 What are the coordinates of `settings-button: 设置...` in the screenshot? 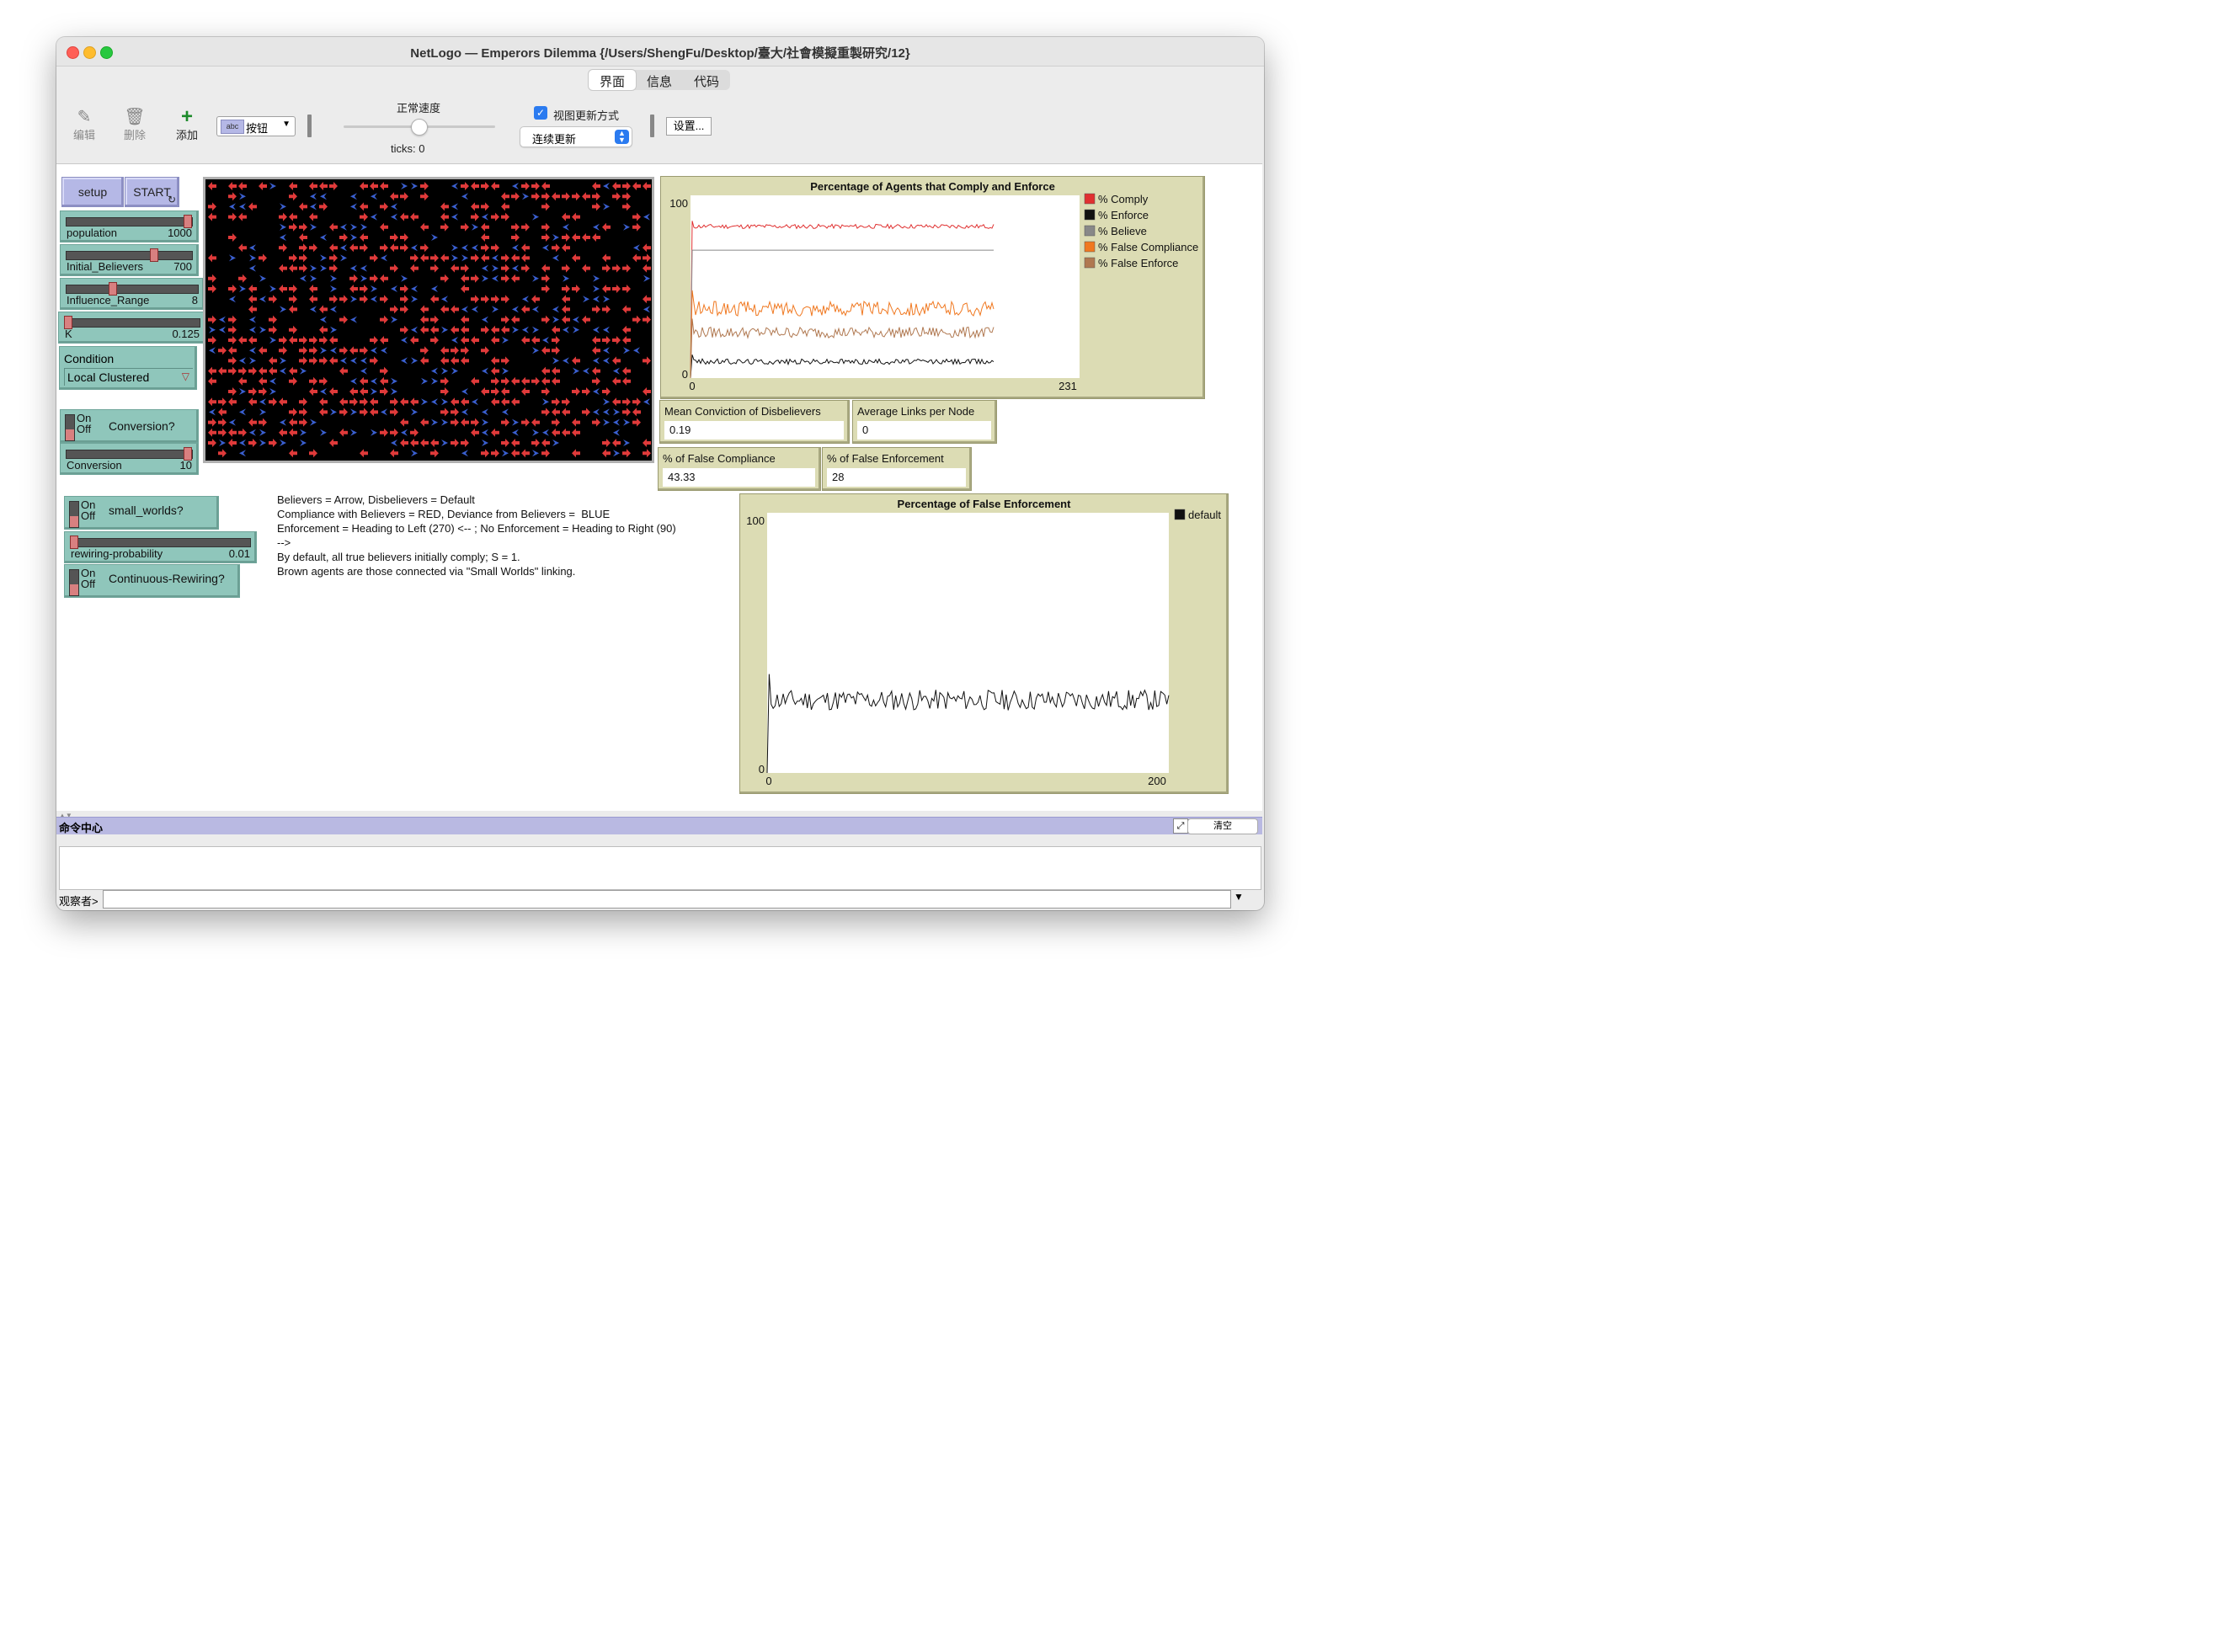 It's located at (689, 126).